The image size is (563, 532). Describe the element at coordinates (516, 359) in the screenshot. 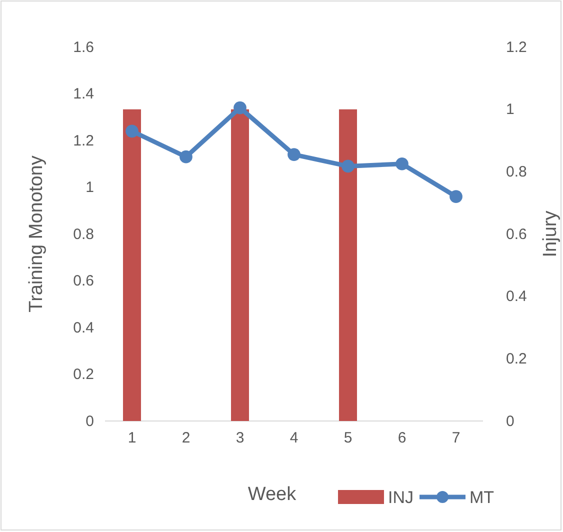

I see `y2-tick-label: 0.2` at that location.